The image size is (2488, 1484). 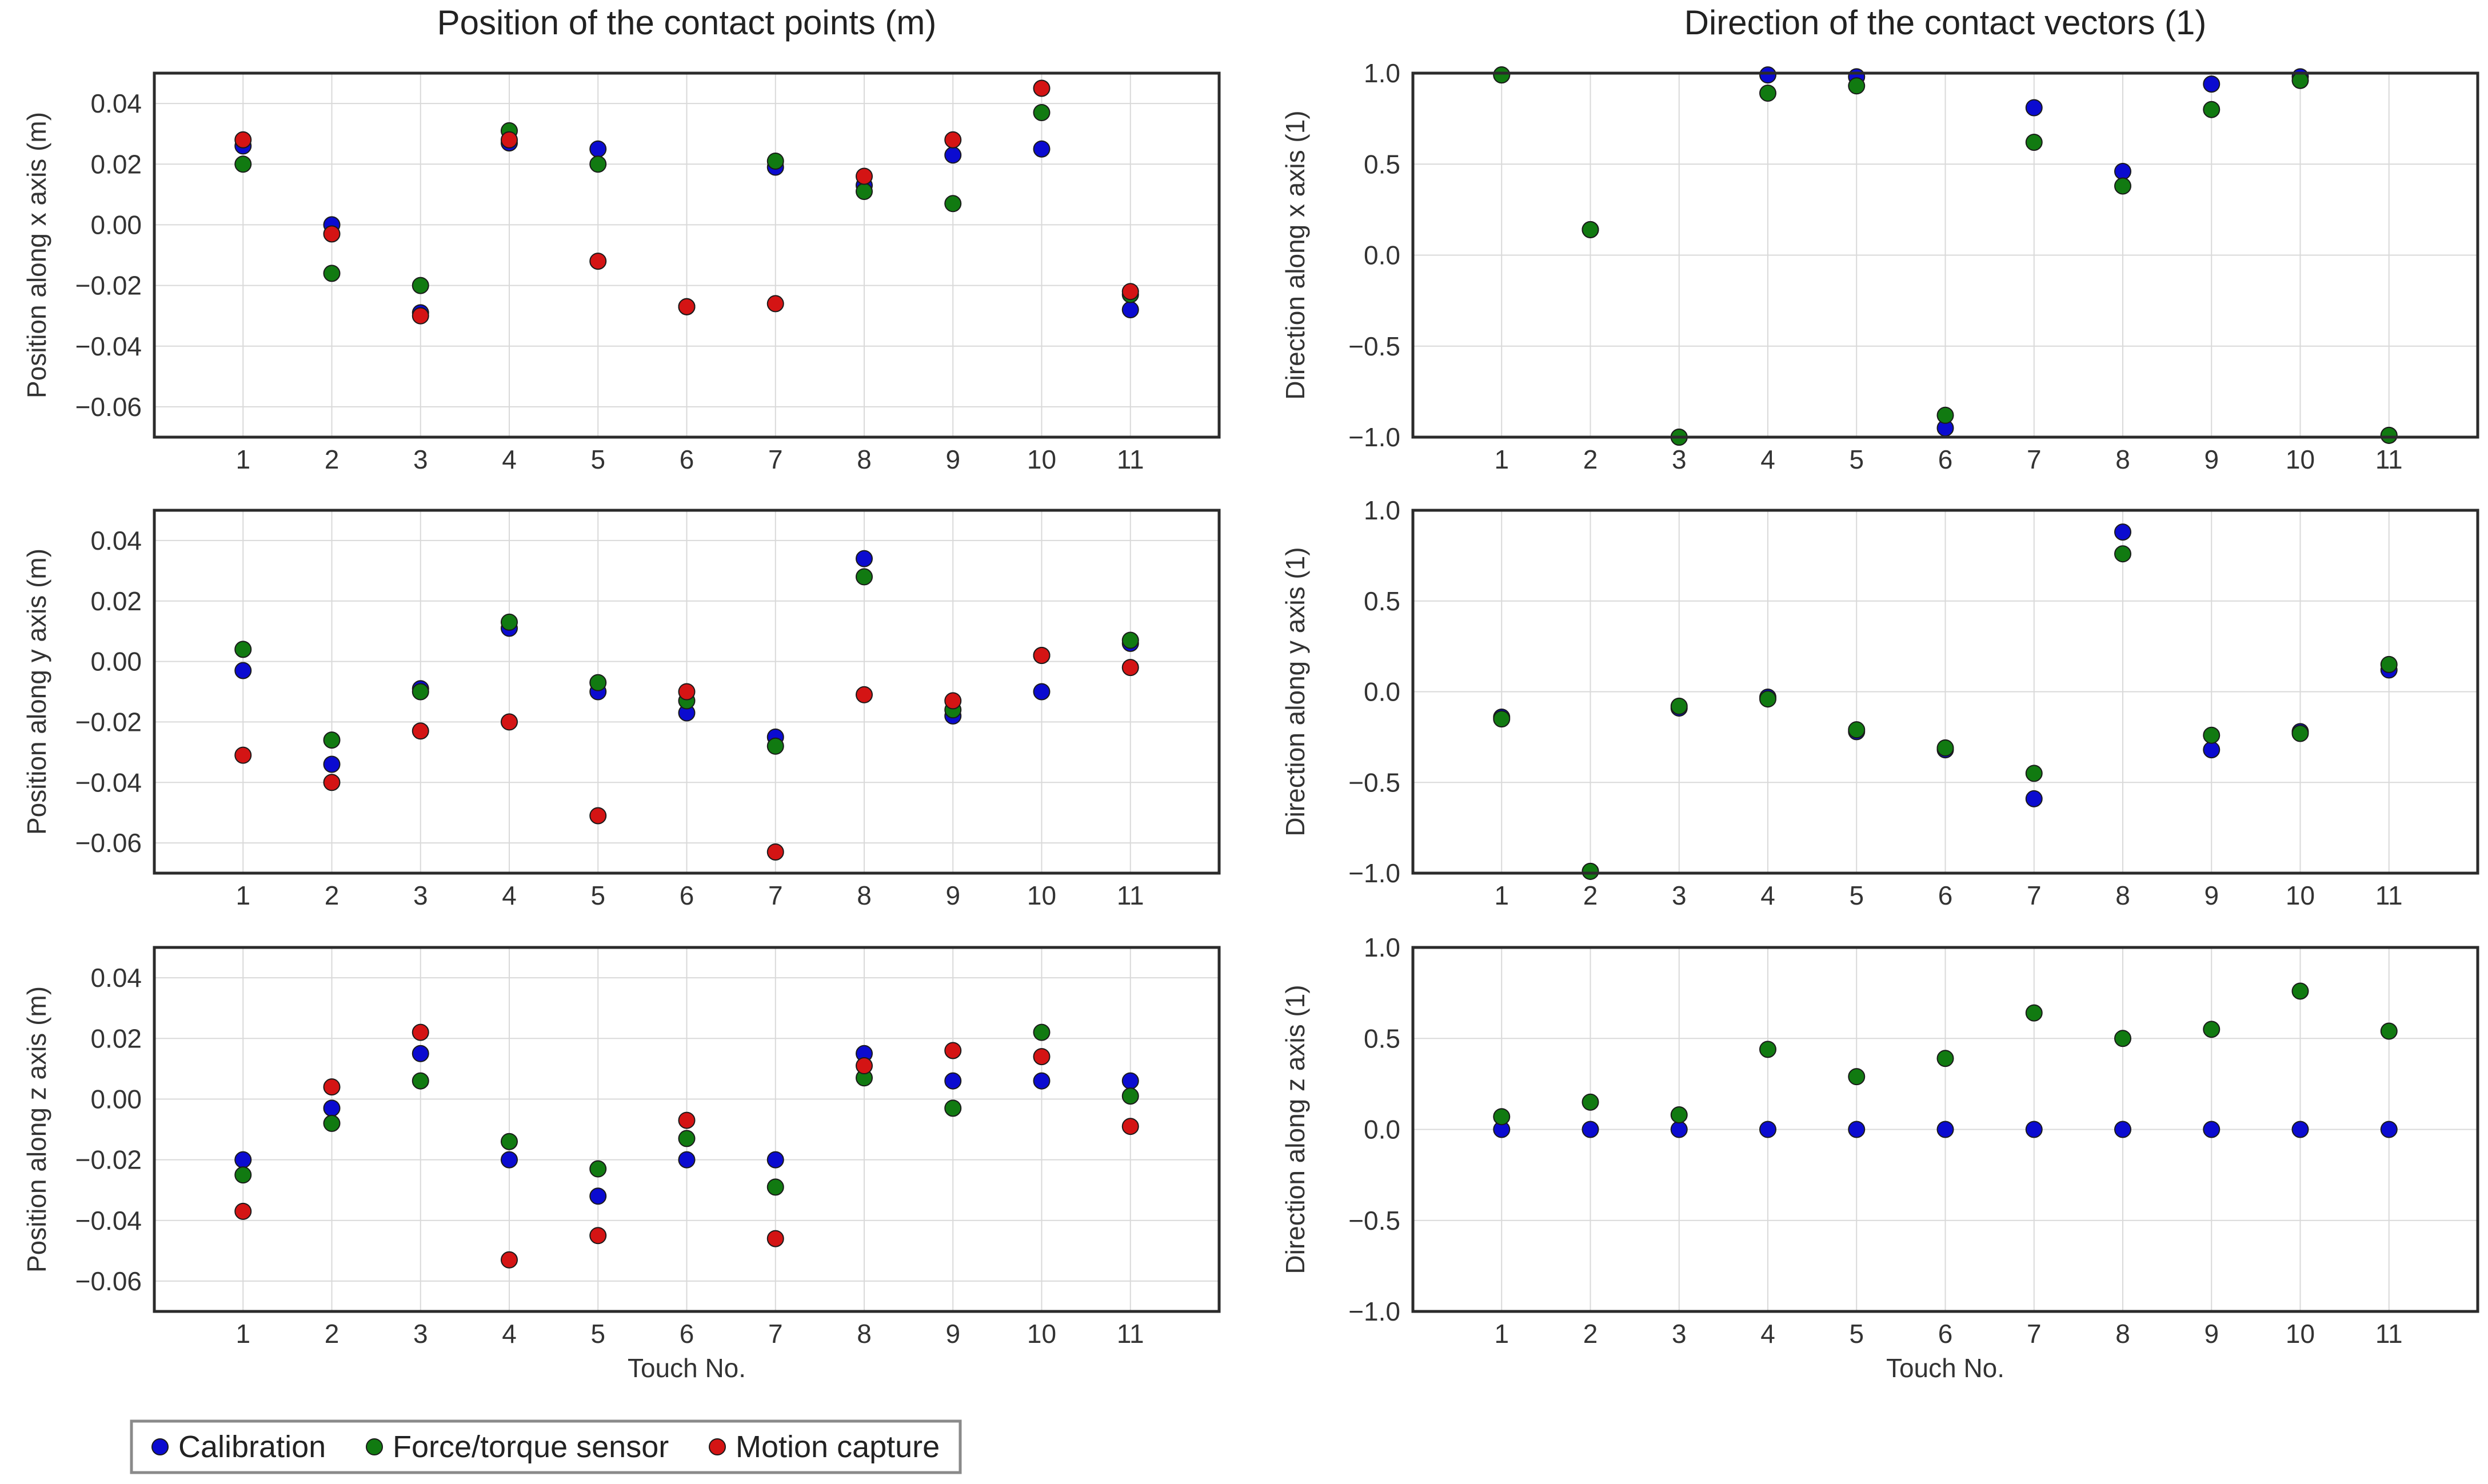 I want to click on x-tick-label: 10, so click(x=2300, y=895).